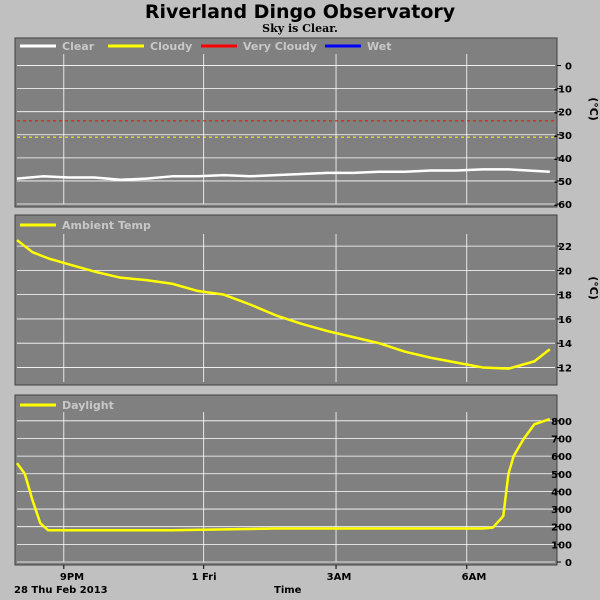 This screenshot has height=600, width=600. I want to click on x-tick-label: 3AM, so click(339, 577).